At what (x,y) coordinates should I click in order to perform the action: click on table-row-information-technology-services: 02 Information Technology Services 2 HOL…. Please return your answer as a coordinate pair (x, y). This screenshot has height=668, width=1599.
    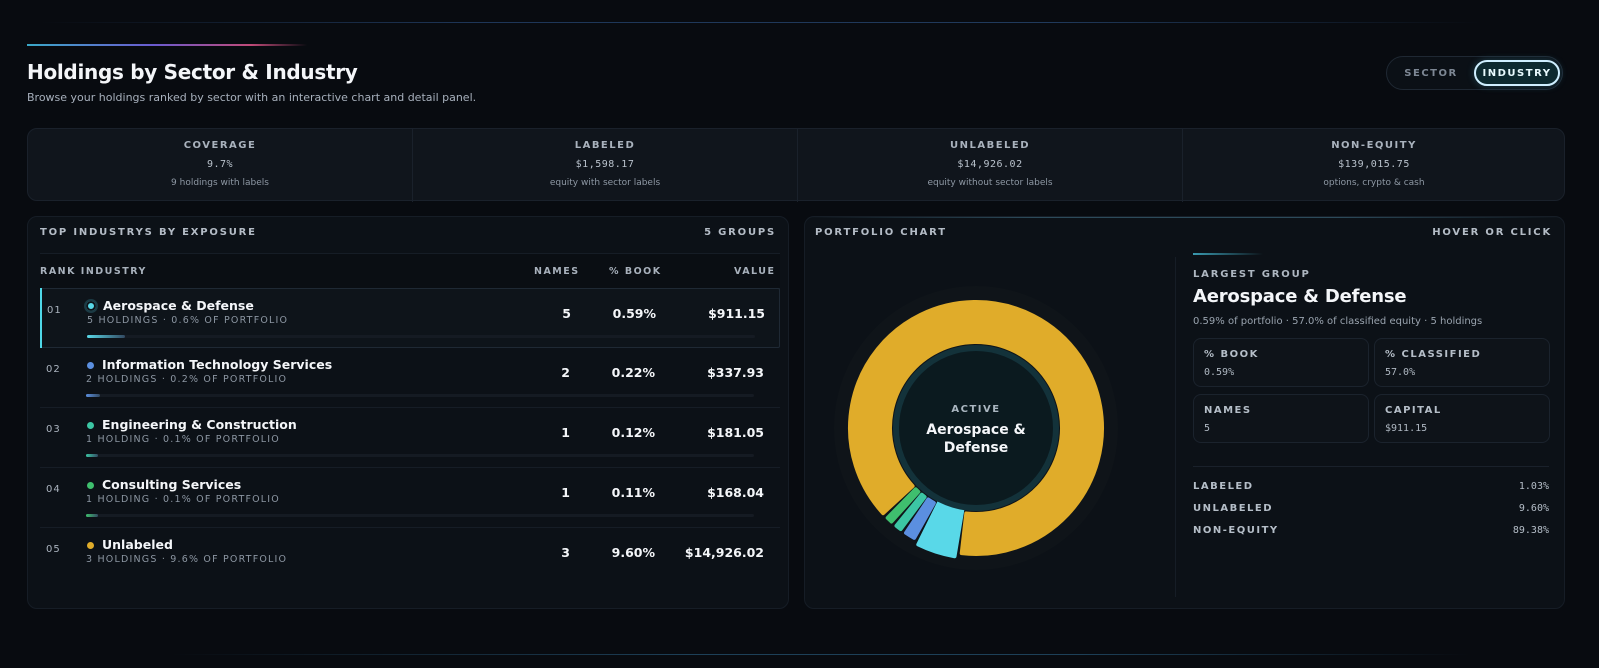
    Looking at the image, I should click on (410, 378).